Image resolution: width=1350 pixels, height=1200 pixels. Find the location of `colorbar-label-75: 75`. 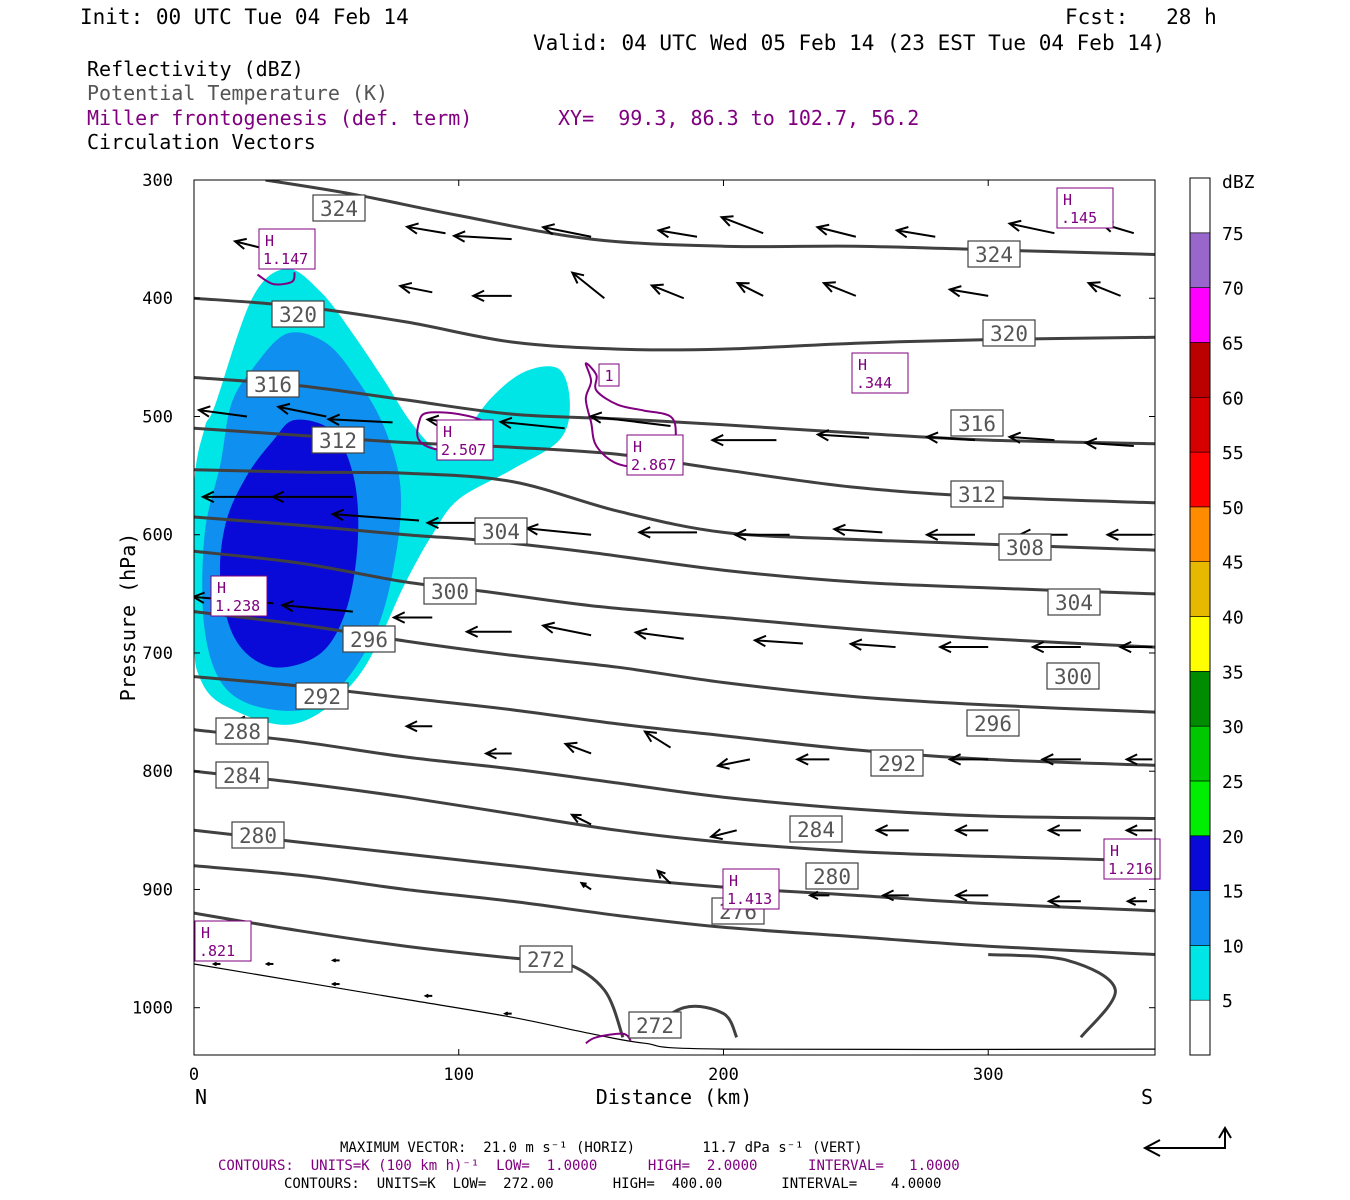

colorbar-label-75: 75 is located at coordinates (1233, 234).